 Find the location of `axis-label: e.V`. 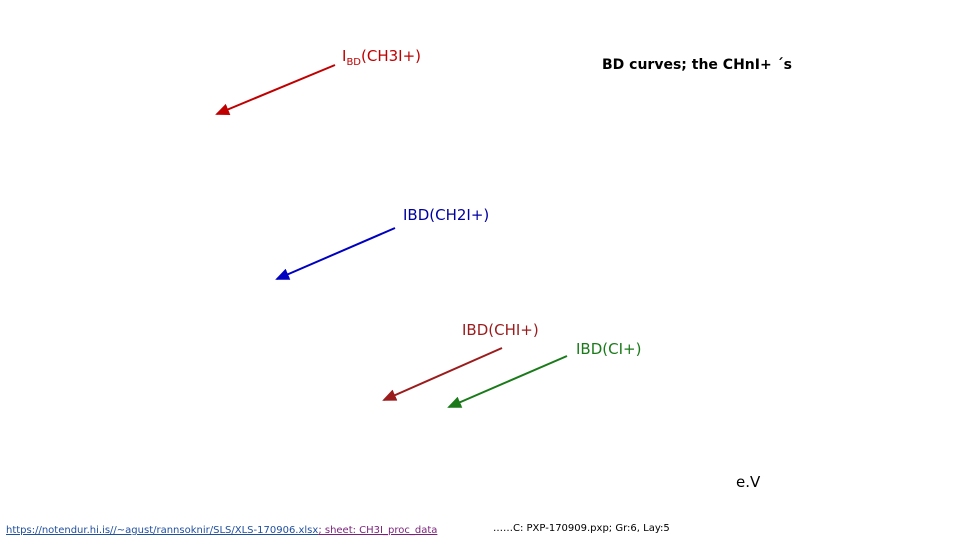

axis-label: e.V is located at coordinates (748, 482).